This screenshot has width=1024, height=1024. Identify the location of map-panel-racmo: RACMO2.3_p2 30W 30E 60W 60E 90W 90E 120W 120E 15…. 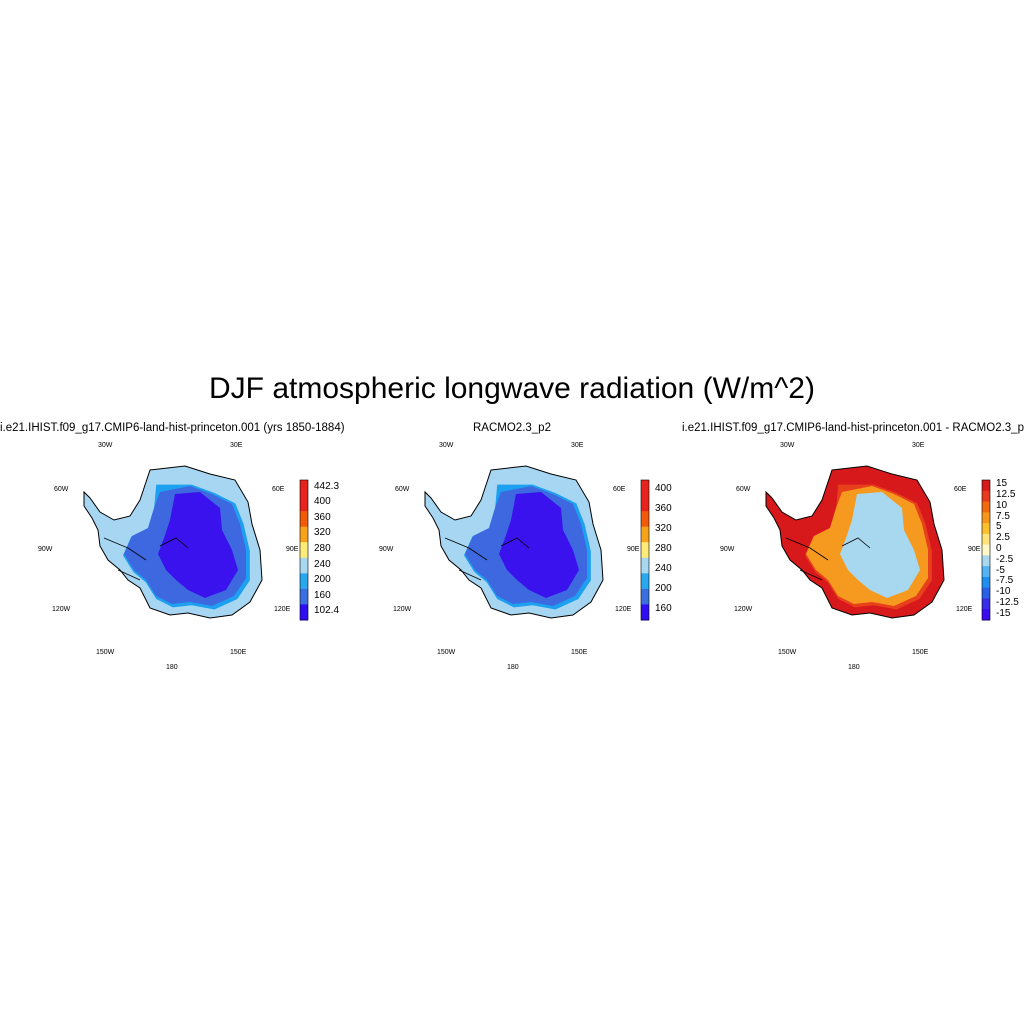
(512, 550).